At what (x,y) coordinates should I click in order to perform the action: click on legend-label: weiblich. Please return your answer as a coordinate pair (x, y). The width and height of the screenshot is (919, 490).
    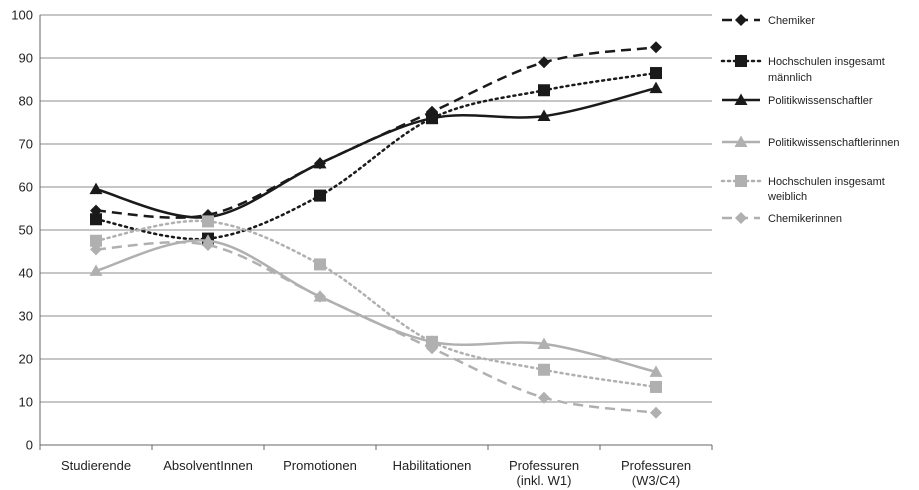
    Looking at the image, I should click on (787, 197).